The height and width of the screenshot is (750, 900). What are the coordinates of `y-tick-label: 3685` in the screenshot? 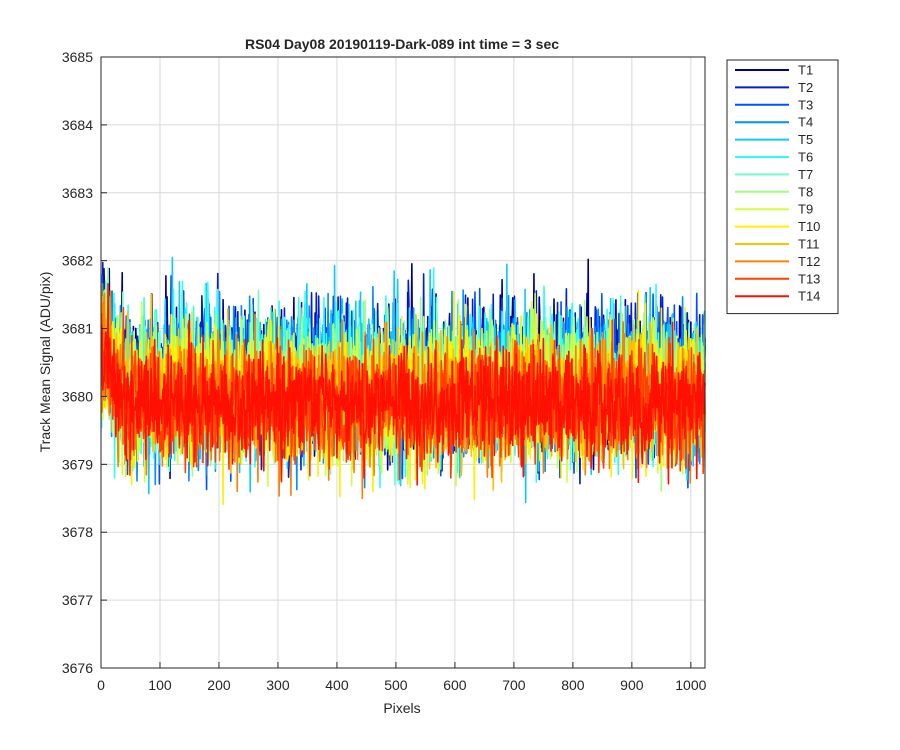 It's located at (77, 57).